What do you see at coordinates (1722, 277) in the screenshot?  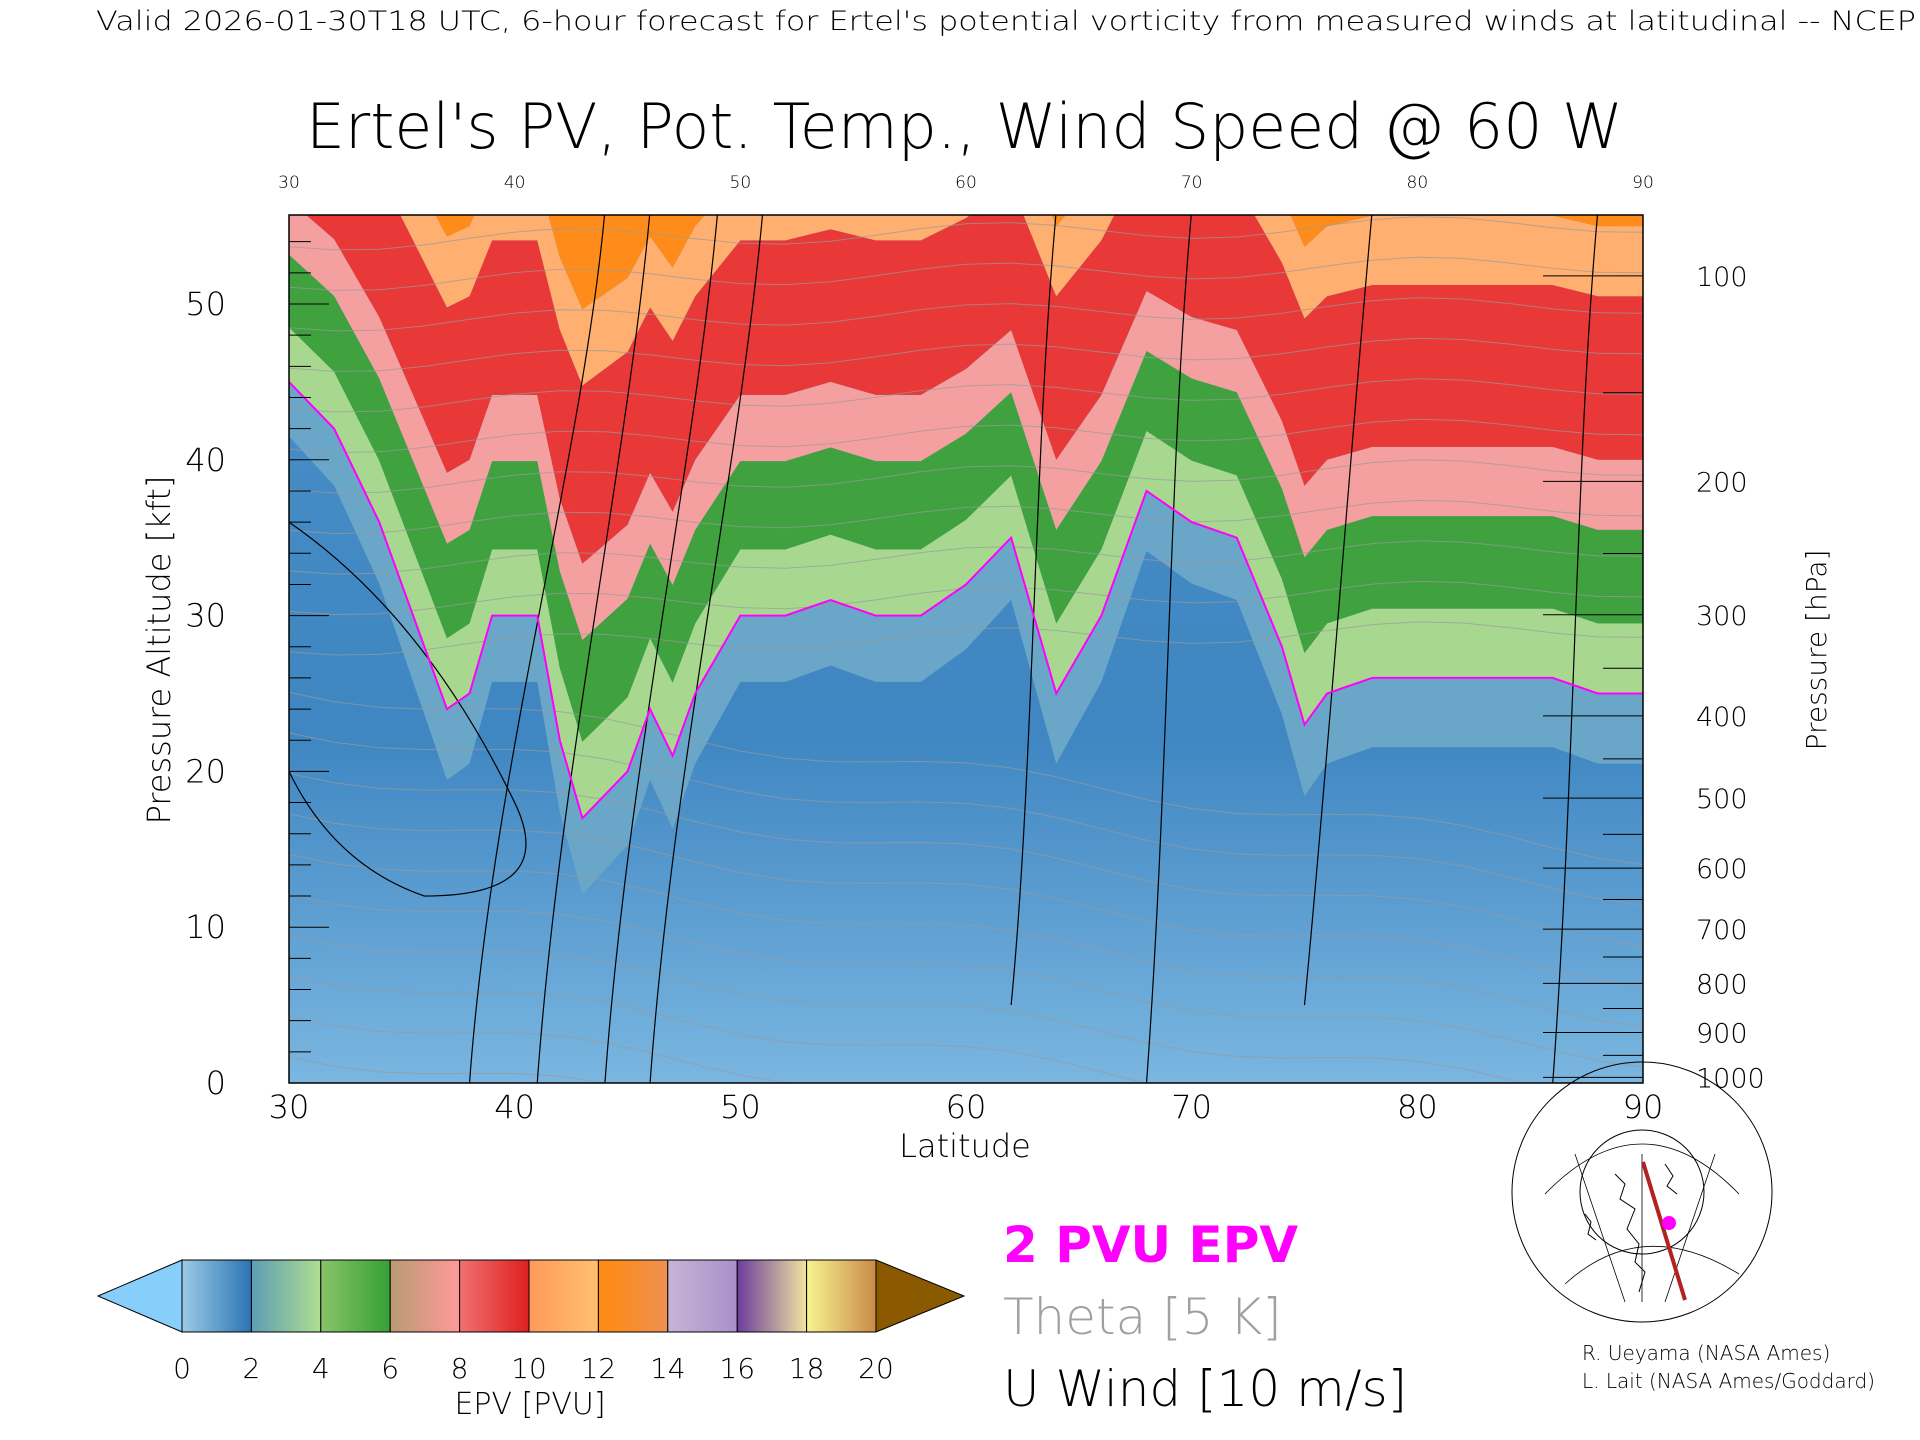 I see `pressure-tick-label: 100` at bounding box center [1722, 277].